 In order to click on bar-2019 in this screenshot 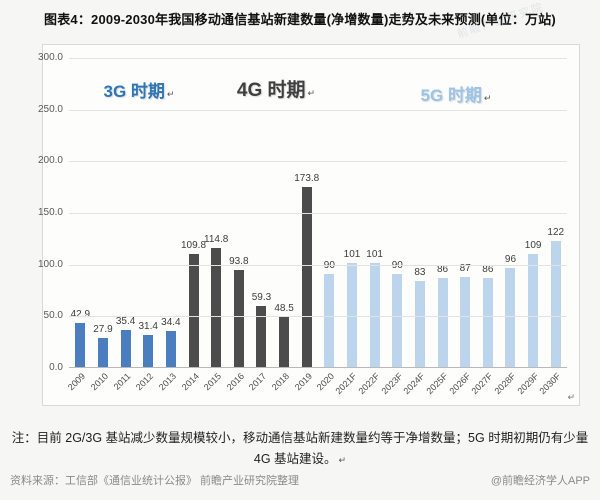, I will do `click(306, 277)`.